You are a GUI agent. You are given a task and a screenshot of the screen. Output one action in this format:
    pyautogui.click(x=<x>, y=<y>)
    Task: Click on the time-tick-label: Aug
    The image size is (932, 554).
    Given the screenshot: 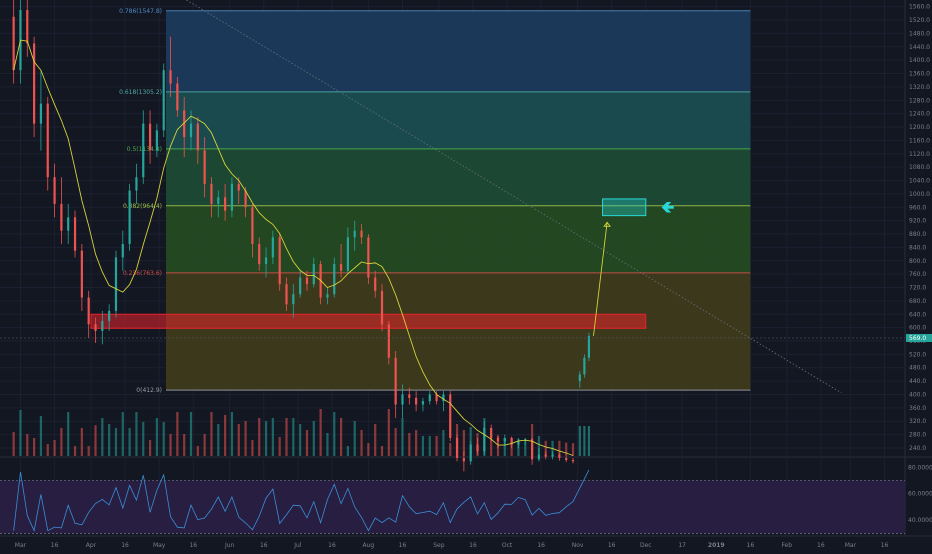 What is the action you would take?
    pyautogui.click(x=369, y=545)
    